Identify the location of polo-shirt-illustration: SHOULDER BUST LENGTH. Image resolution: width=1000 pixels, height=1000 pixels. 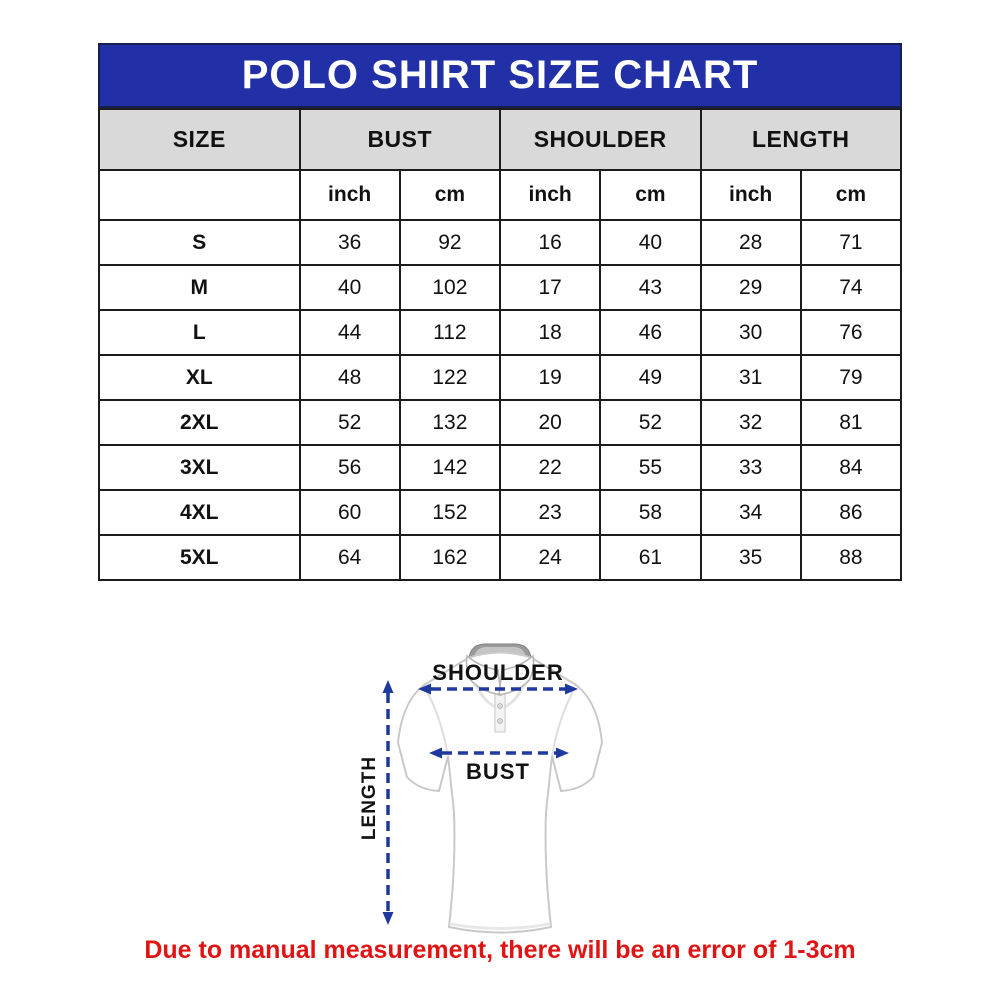
(481, 788).